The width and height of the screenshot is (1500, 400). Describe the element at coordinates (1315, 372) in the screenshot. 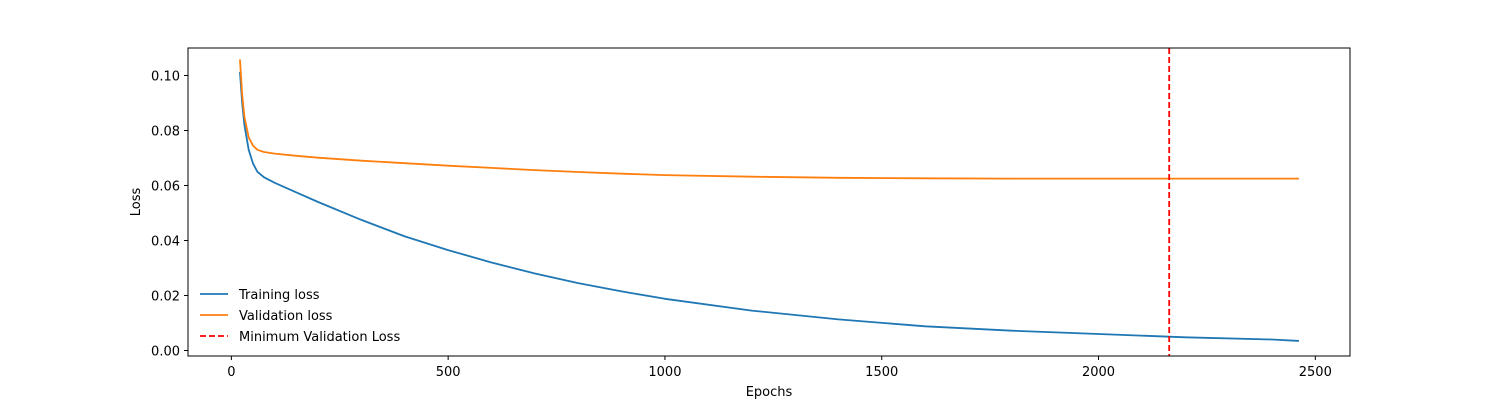

I see `x-tick-label: 2500` at that location.